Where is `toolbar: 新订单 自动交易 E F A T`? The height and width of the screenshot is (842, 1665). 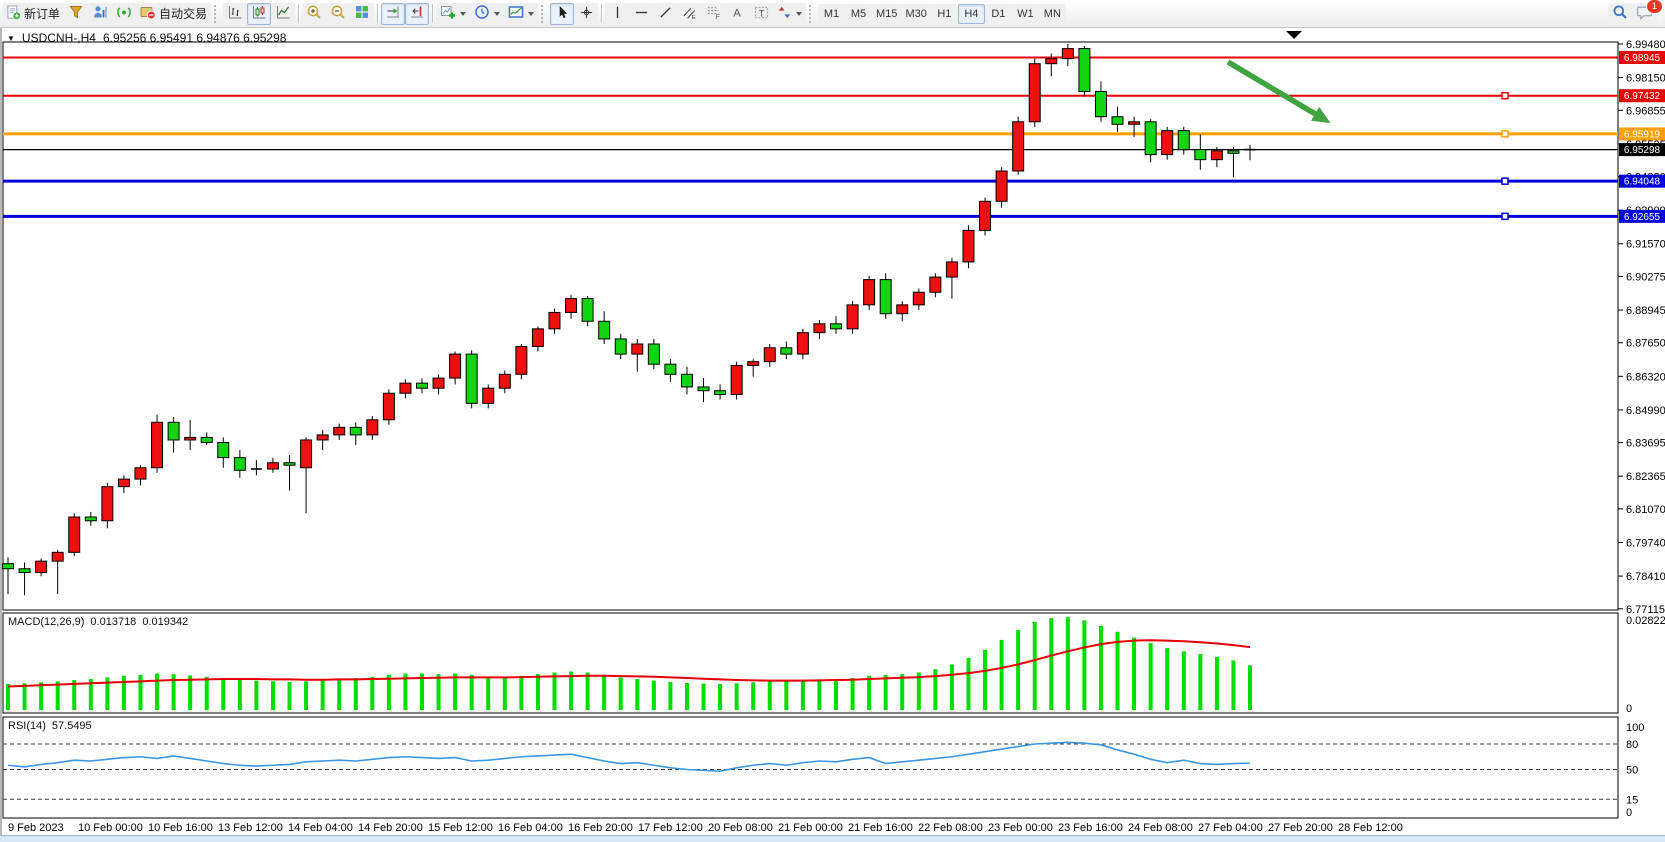
toolbar: 新订单 自动交易 E F A T is located at coordinates (832, 14).